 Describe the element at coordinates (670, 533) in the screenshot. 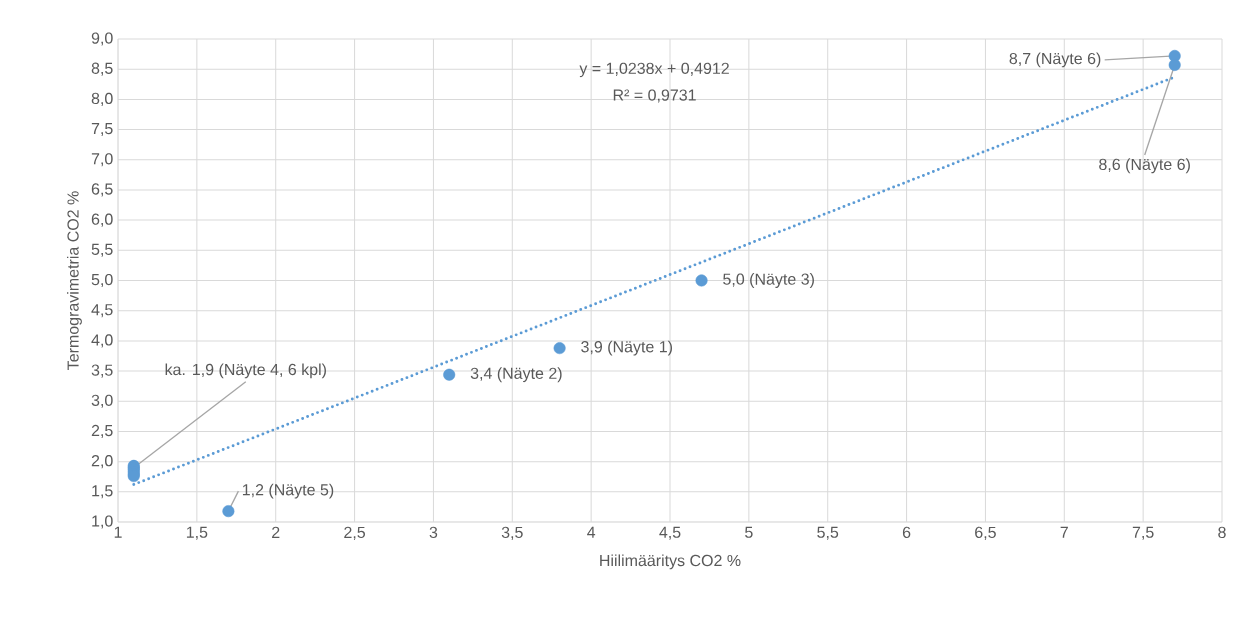

I see `x-tick-label: 4,5` at that location.